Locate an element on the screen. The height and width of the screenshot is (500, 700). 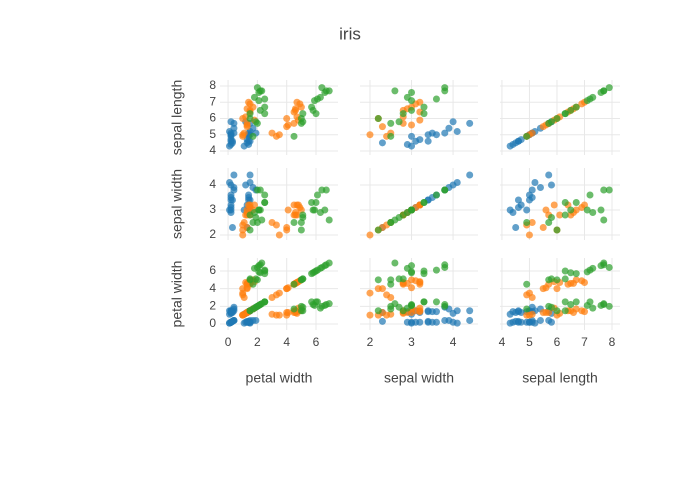
y-axis-title: petal width is located at coordinates (177, 294).